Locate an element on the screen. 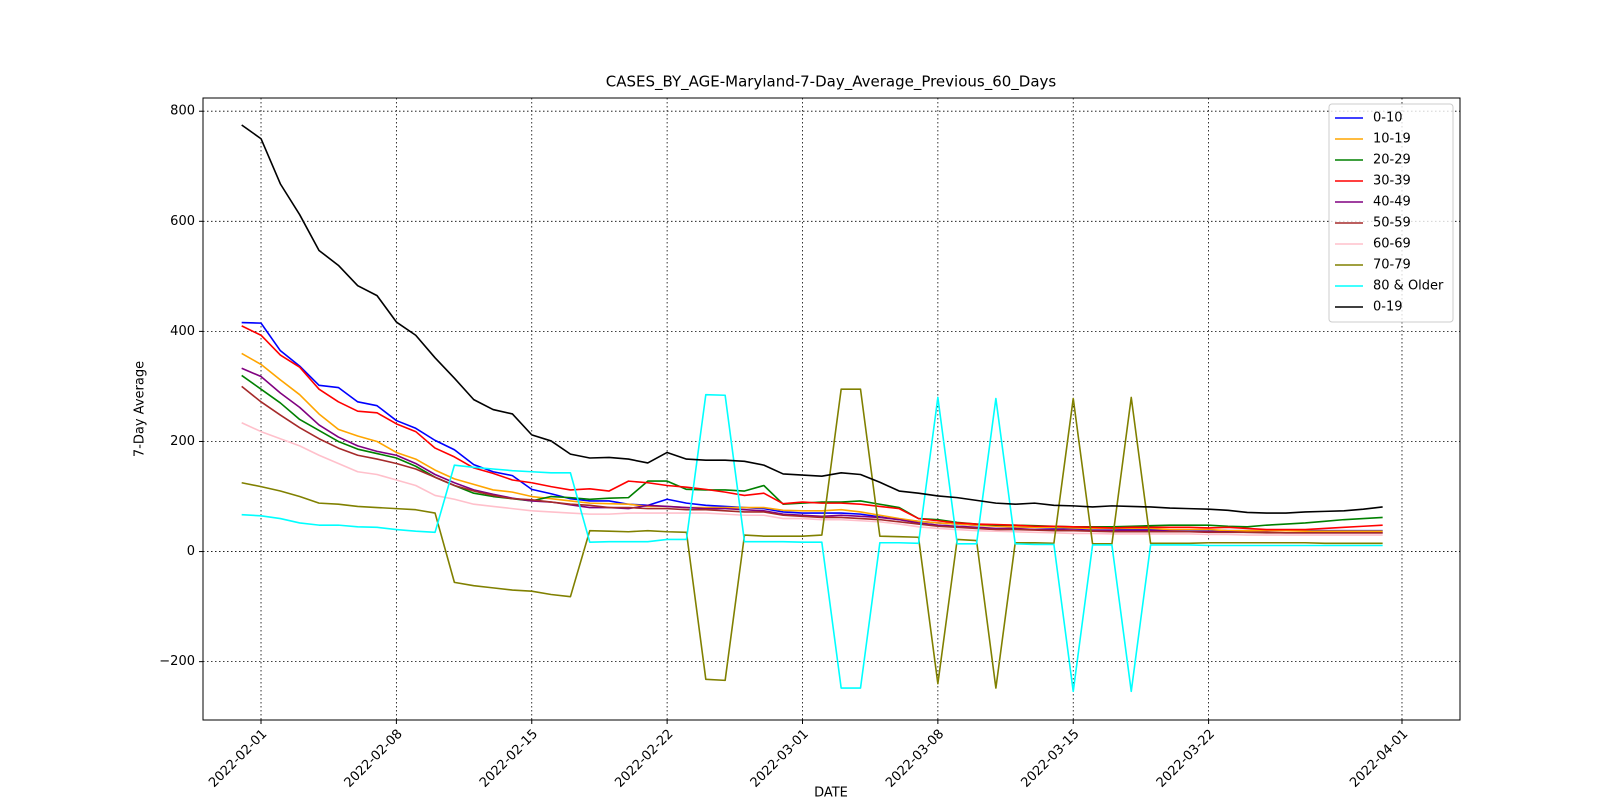  legend-label: 80 & Older is located at coordinates (1408, 286).